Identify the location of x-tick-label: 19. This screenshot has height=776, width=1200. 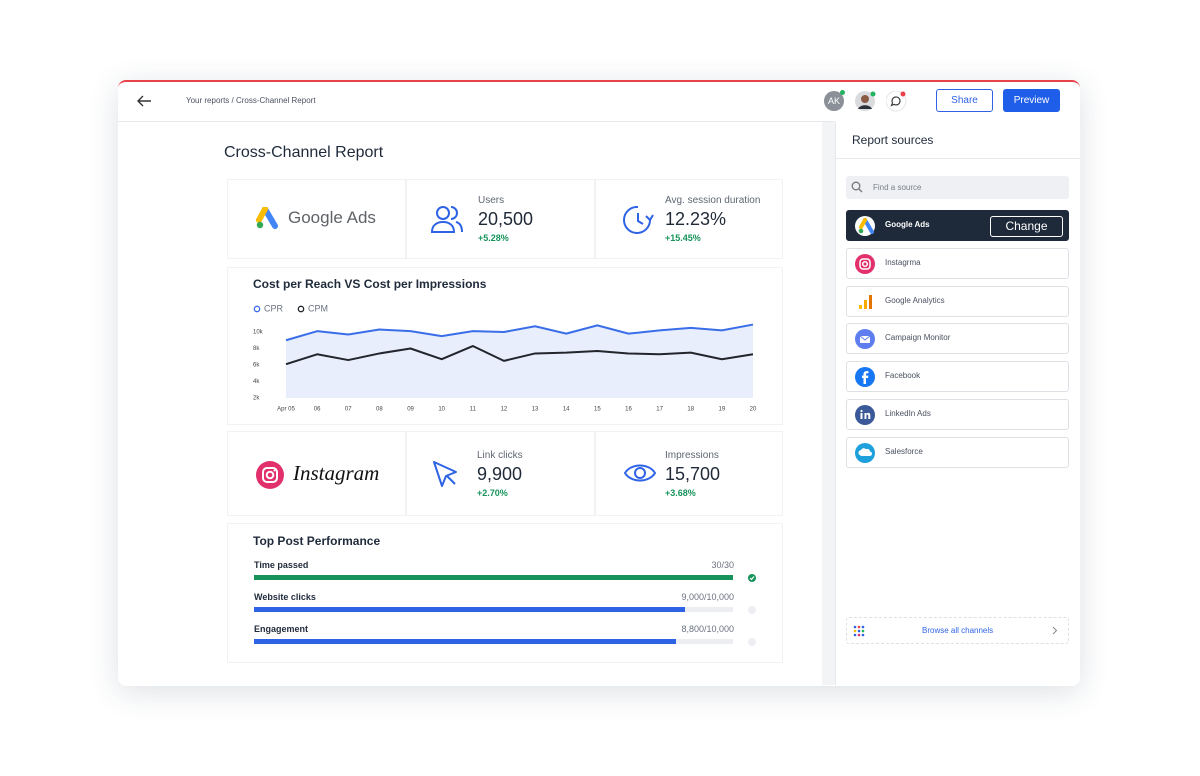
(722, 410).